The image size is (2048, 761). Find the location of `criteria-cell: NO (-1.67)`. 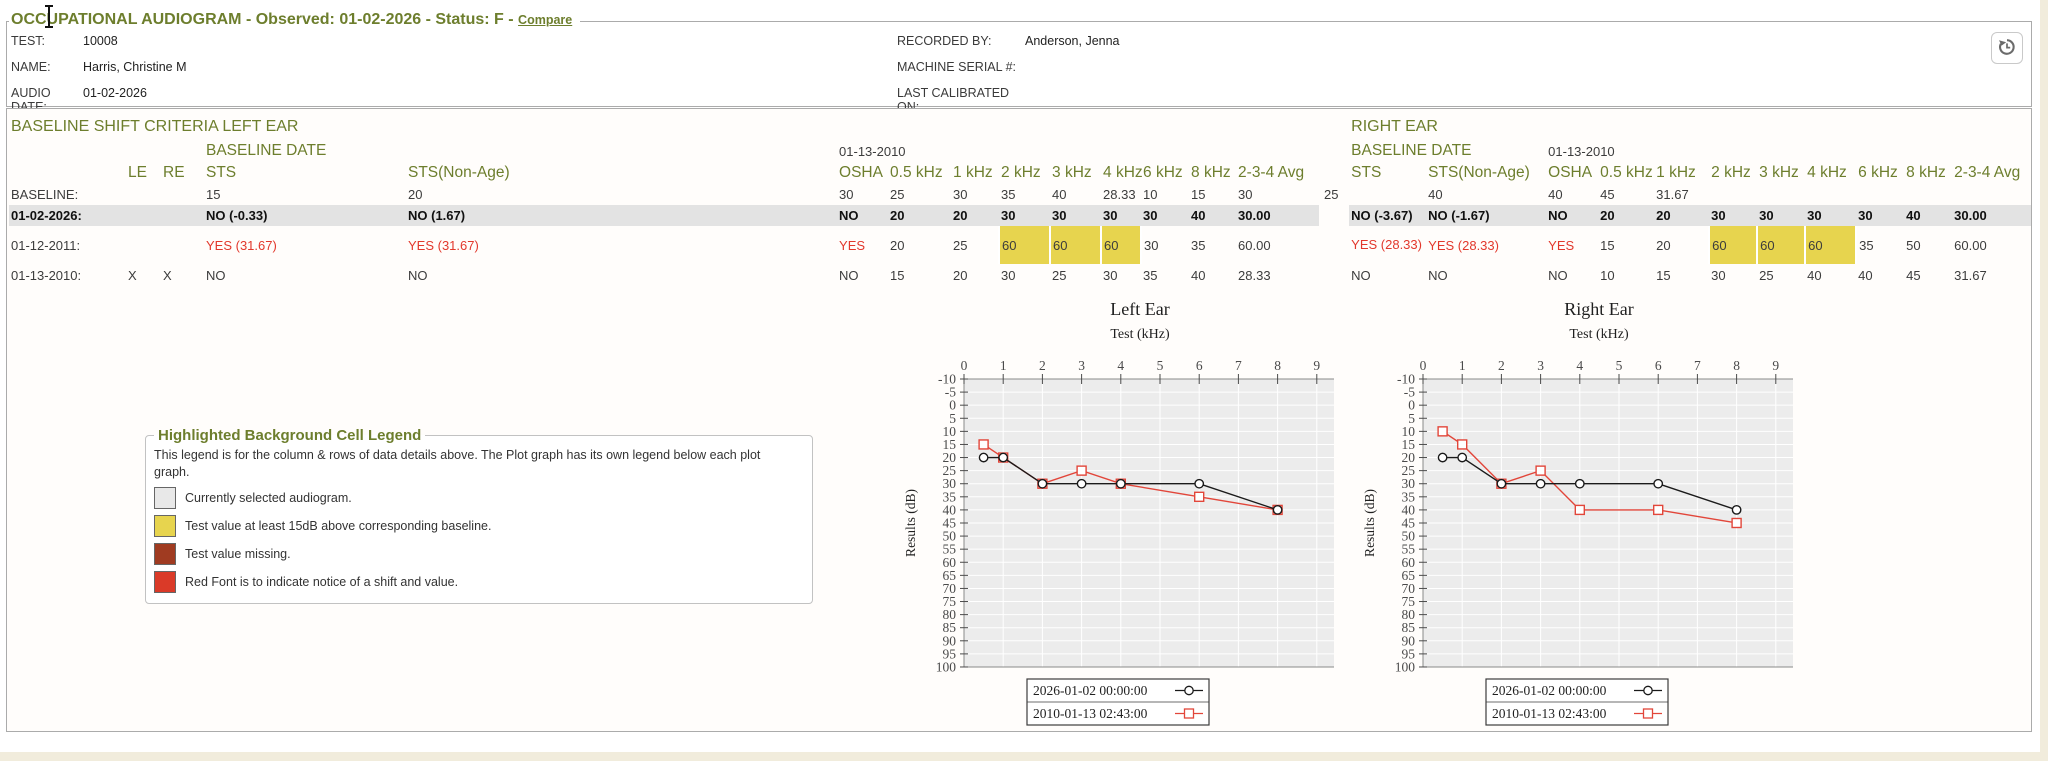

criteria-cell: NO (-1.67) is located at coordinates (1486, 215).